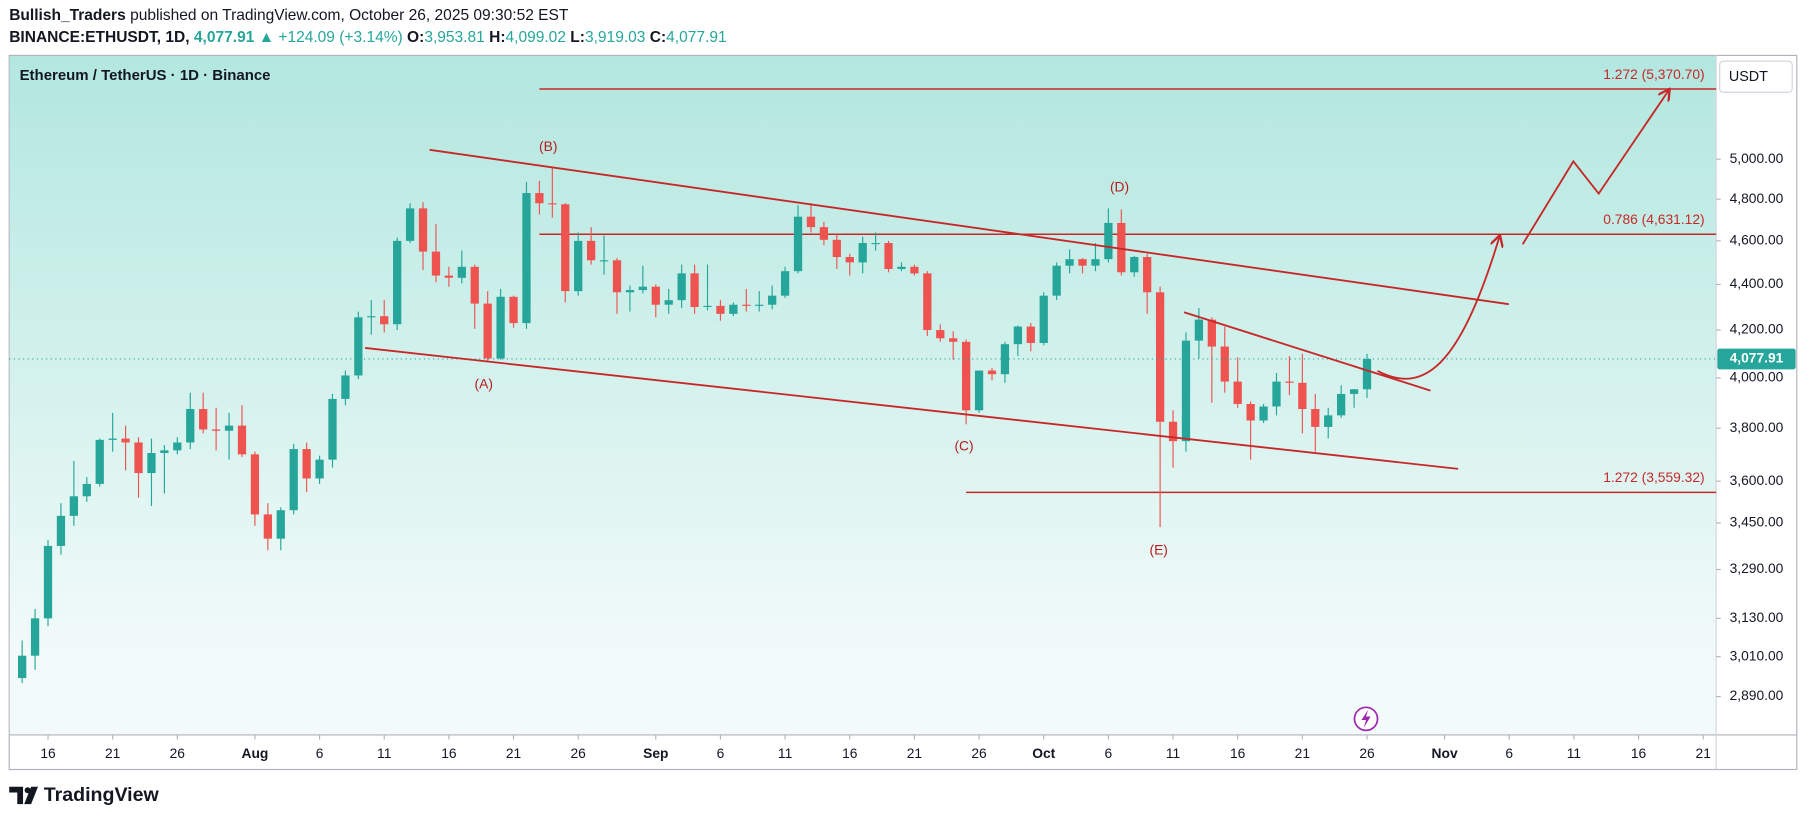 The height and width of the screenshot is (818, 1806). I want to click on logo: TradingView, so click(84, 795).